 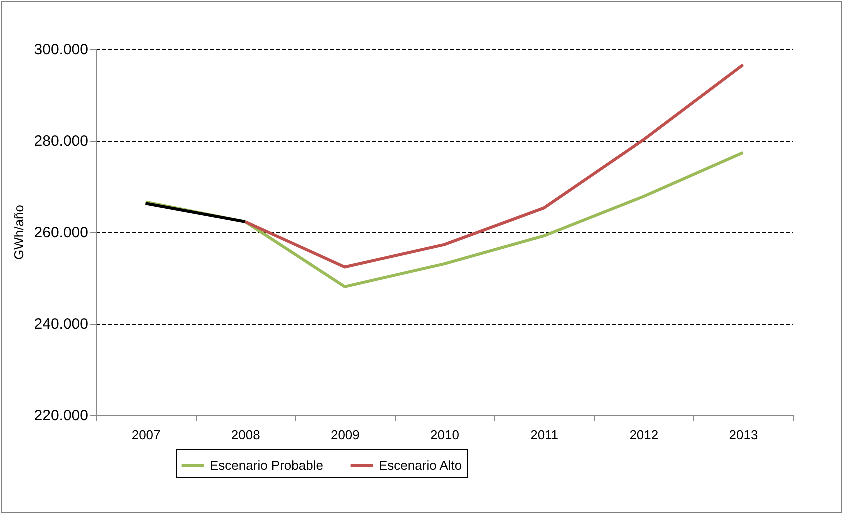 I want to click on x-tick-label: 2007, so click(x=146, y=435).